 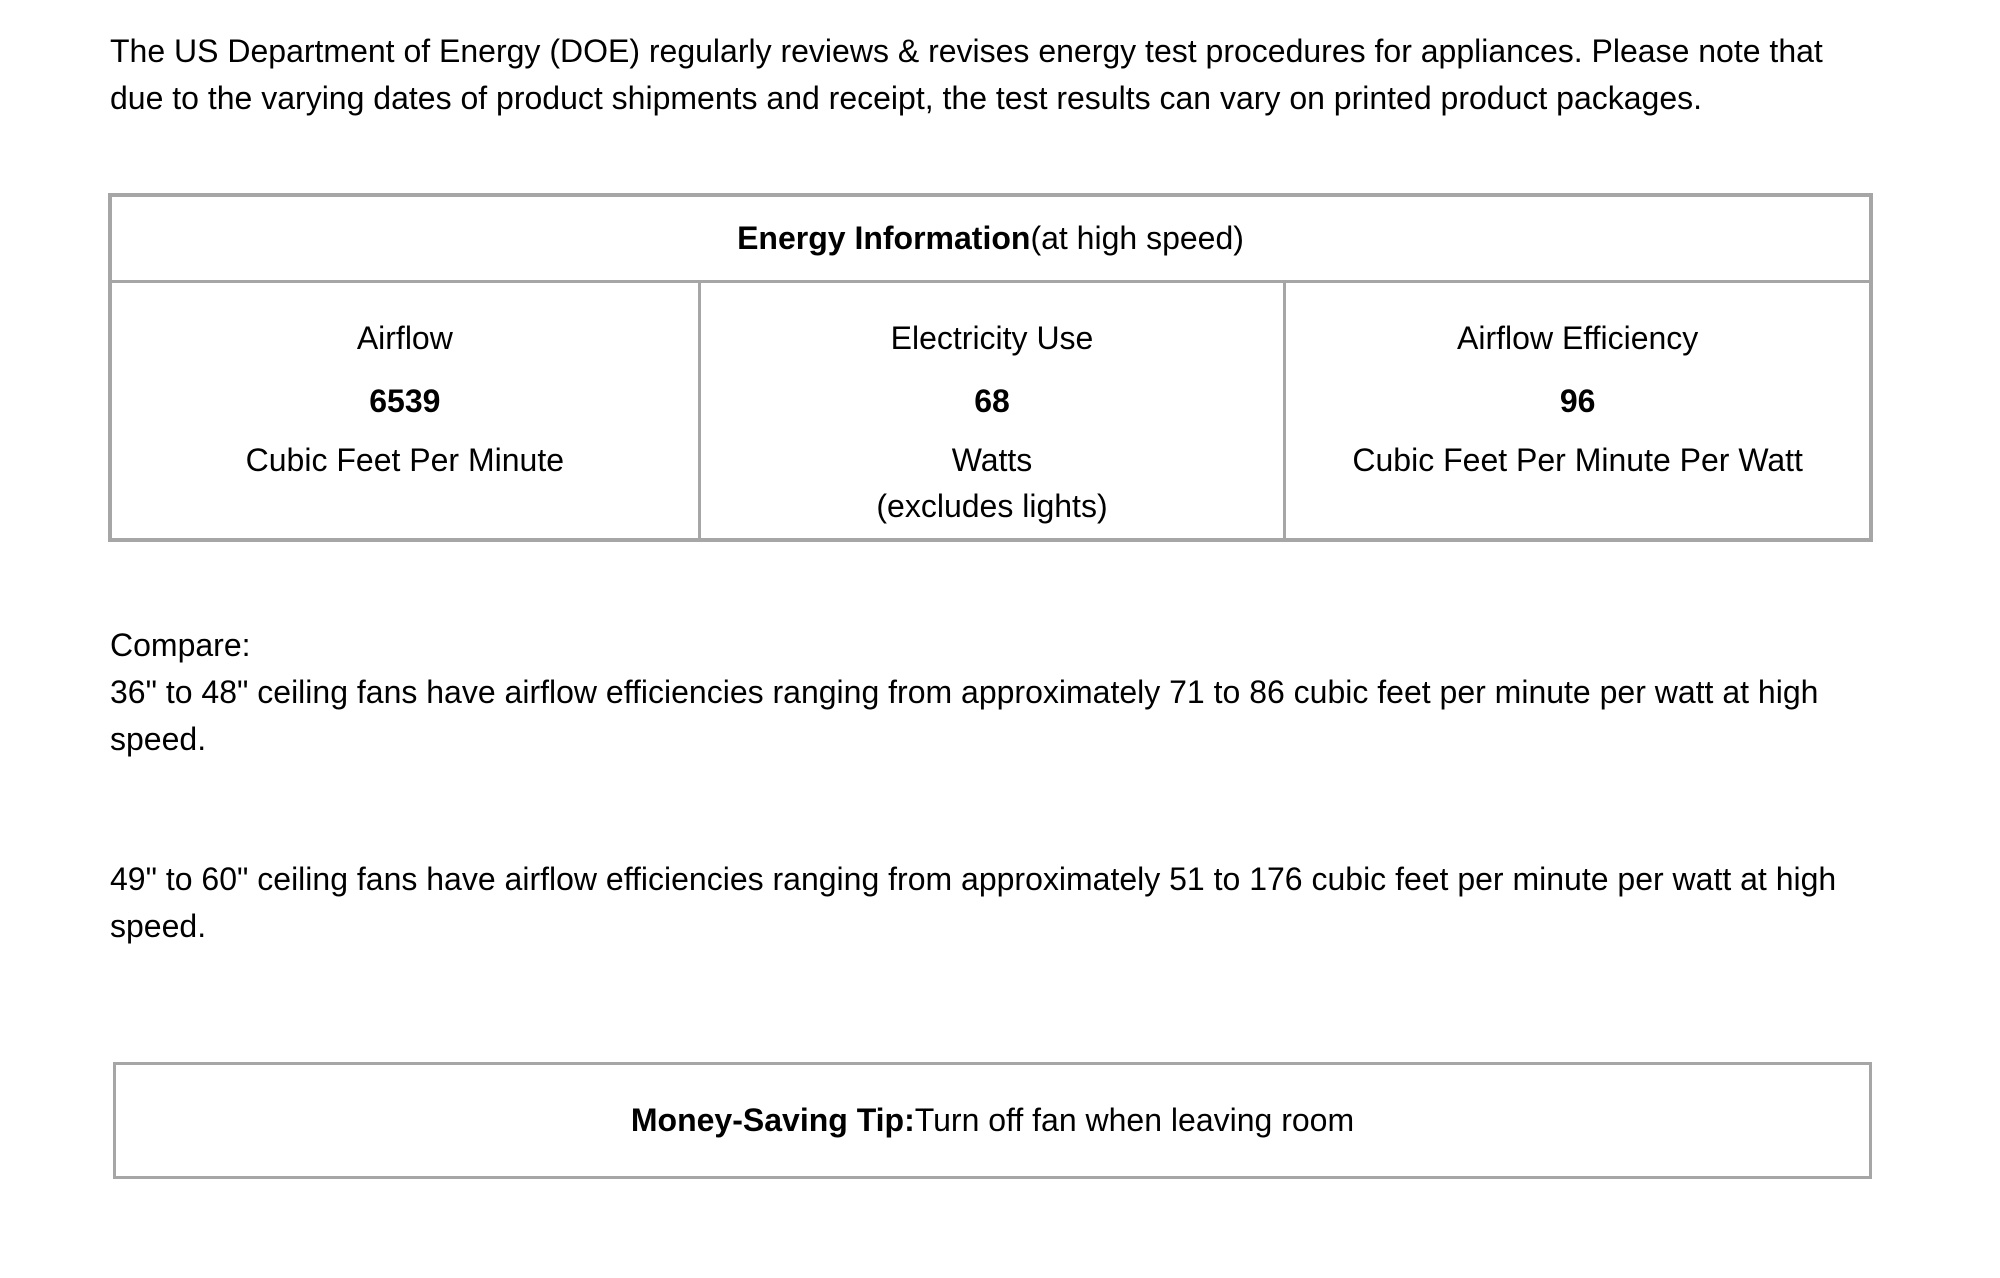 I want to click on airflow-cell: Airflow 6539 Cubic Feet Per Minute, so click(x=405, y=410).